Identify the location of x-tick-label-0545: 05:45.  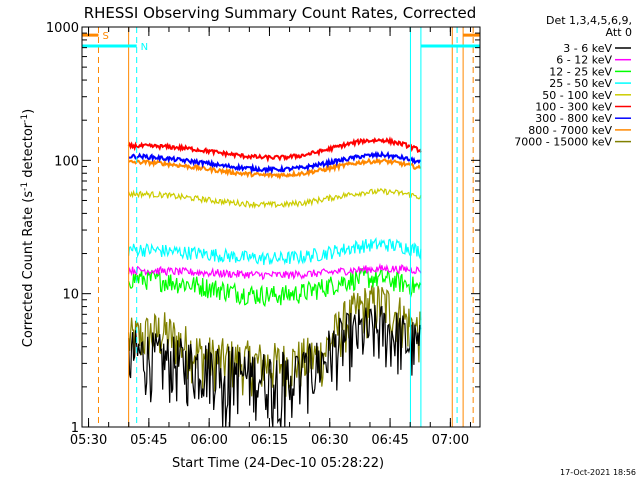
(148, 440).